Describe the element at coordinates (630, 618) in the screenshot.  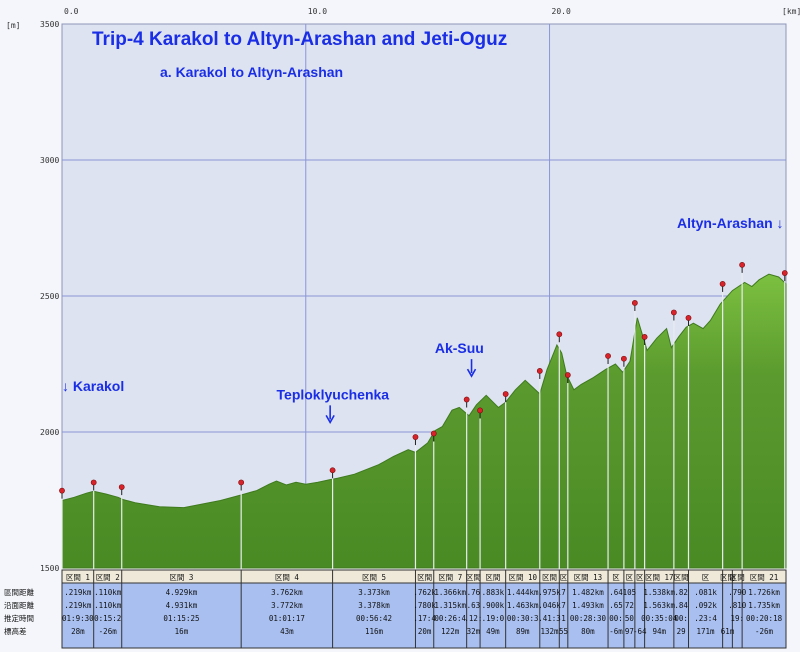
I see `segment-value: 50` at that location.